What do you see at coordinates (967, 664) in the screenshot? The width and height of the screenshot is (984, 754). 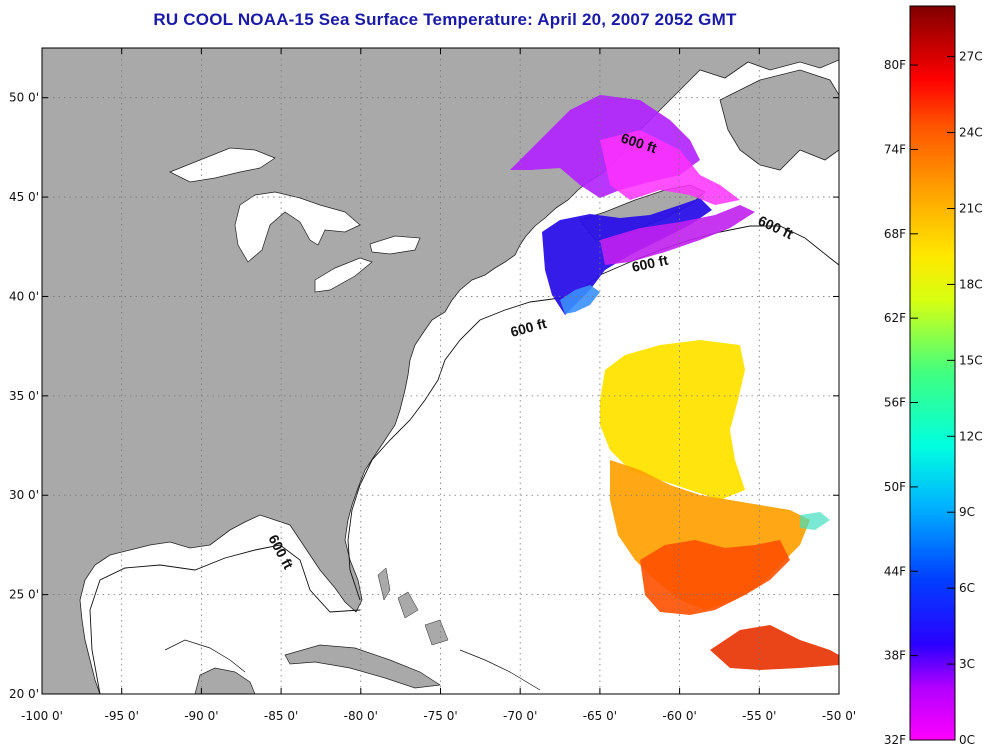 I see `colorbar-c-label: 3C` at bounding box center [967, 664].